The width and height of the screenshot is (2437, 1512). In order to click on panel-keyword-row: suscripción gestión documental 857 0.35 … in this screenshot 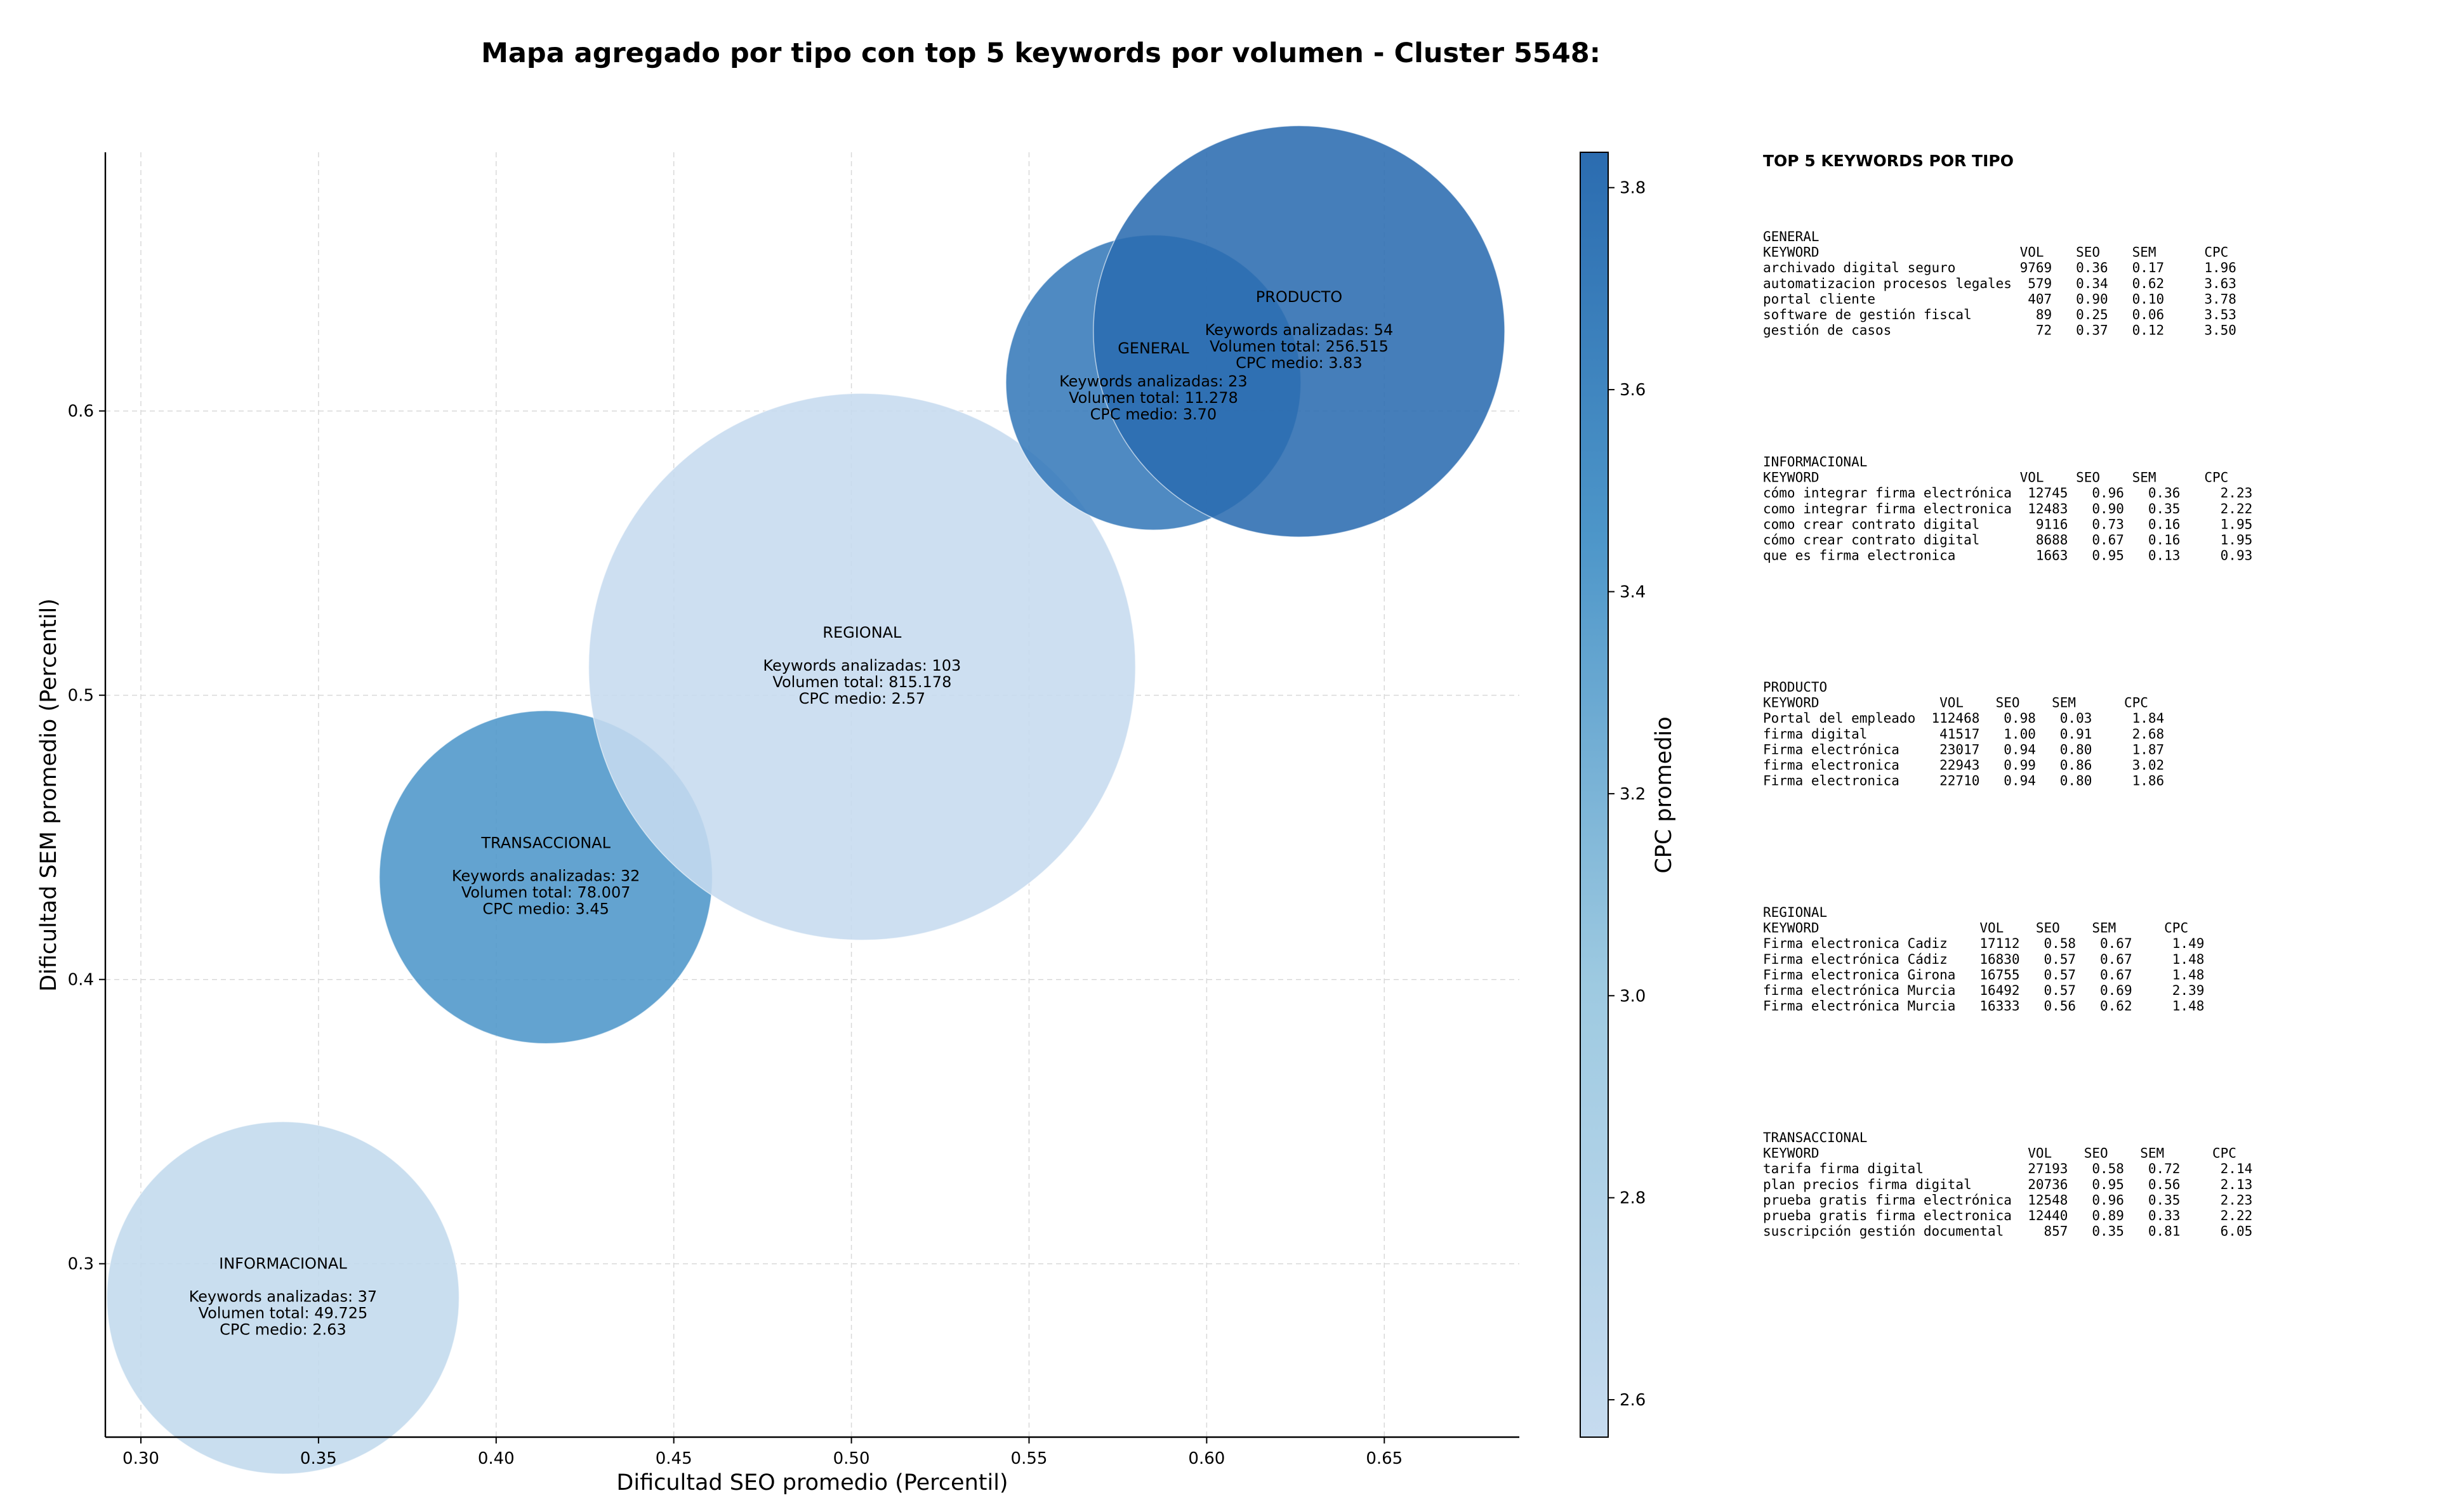, I will do `click(2007, 1232)`.